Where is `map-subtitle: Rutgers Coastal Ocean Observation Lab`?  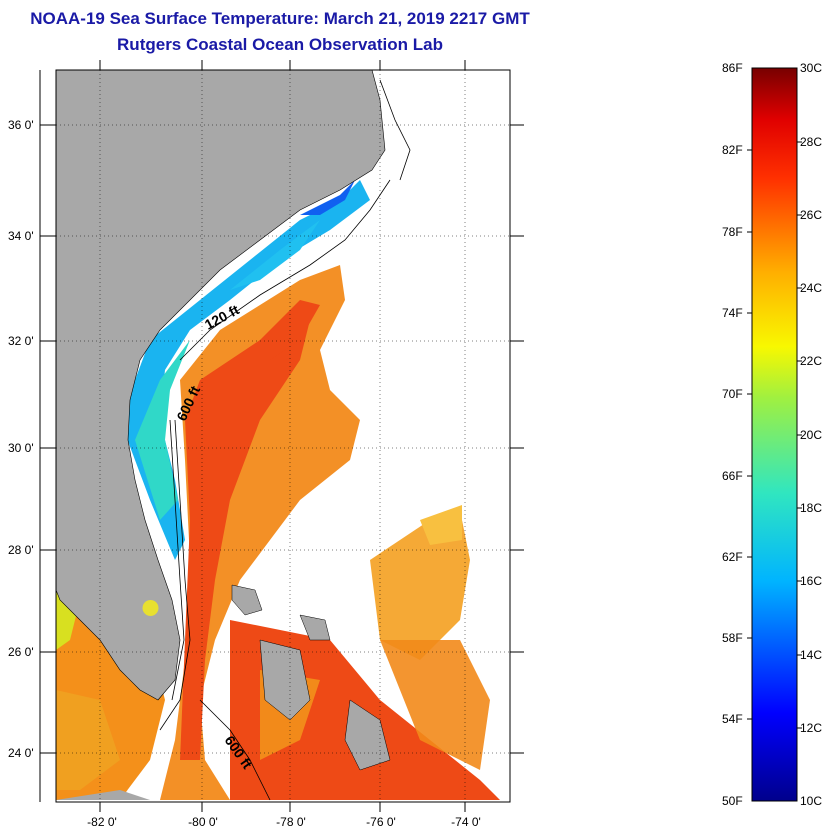 map-subtitle: Rutgers Coastal Ocean Observation Lab is located at coordinates (280, 44).